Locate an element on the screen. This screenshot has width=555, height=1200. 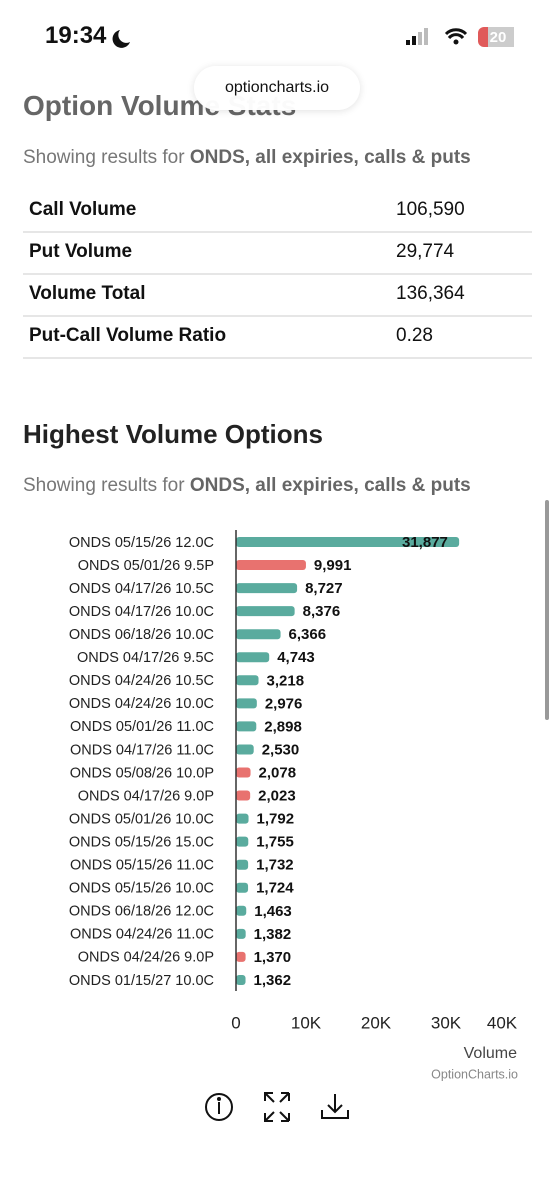
value-label: 1,732 is located at coordinates (275, 865).